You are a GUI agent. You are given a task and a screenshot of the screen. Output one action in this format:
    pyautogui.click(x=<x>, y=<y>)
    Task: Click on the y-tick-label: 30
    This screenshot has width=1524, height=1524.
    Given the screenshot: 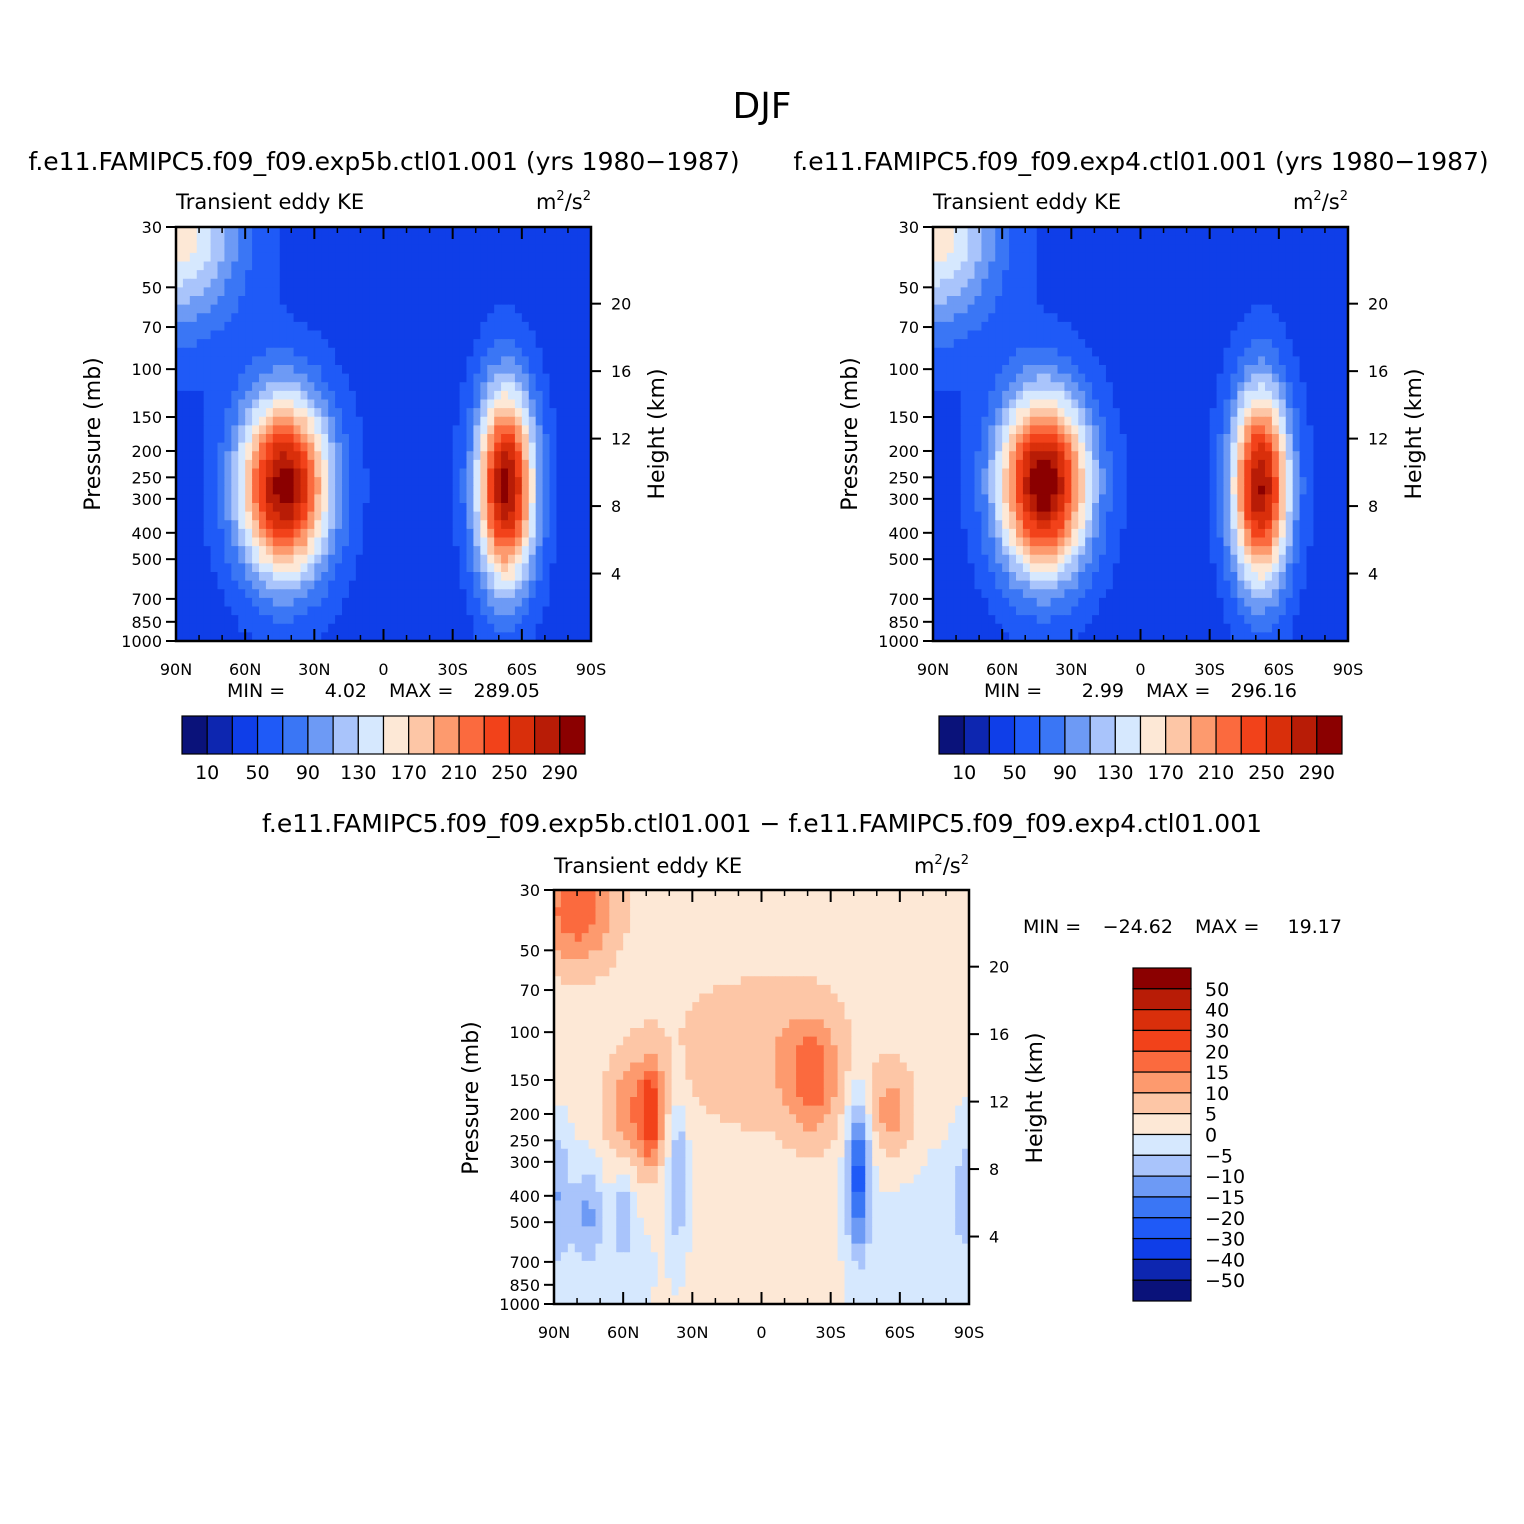 What is the action you would take?
    pyautogui.click(x=152, y=227)
    